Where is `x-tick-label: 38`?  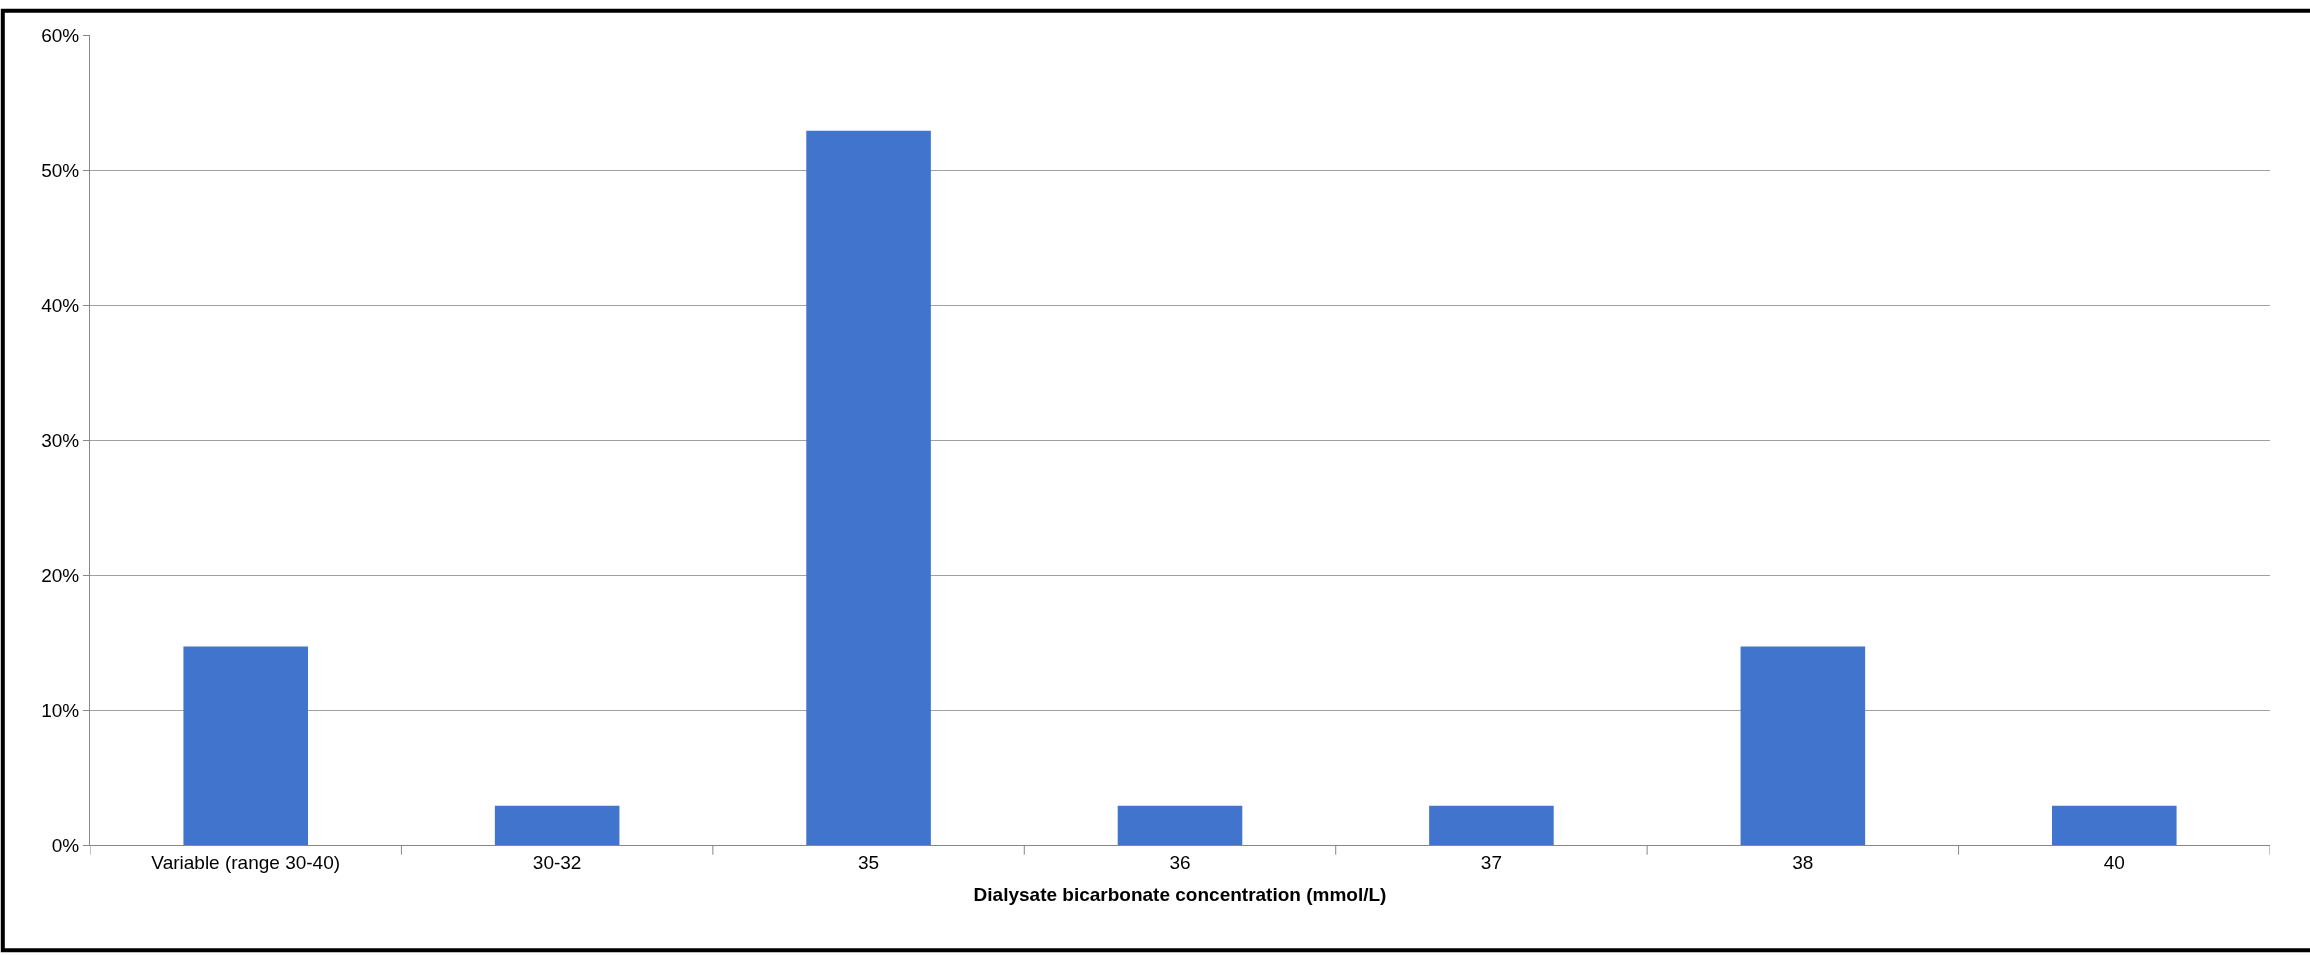
x-tick-label: 38 is located at coordinates (1803, 862).